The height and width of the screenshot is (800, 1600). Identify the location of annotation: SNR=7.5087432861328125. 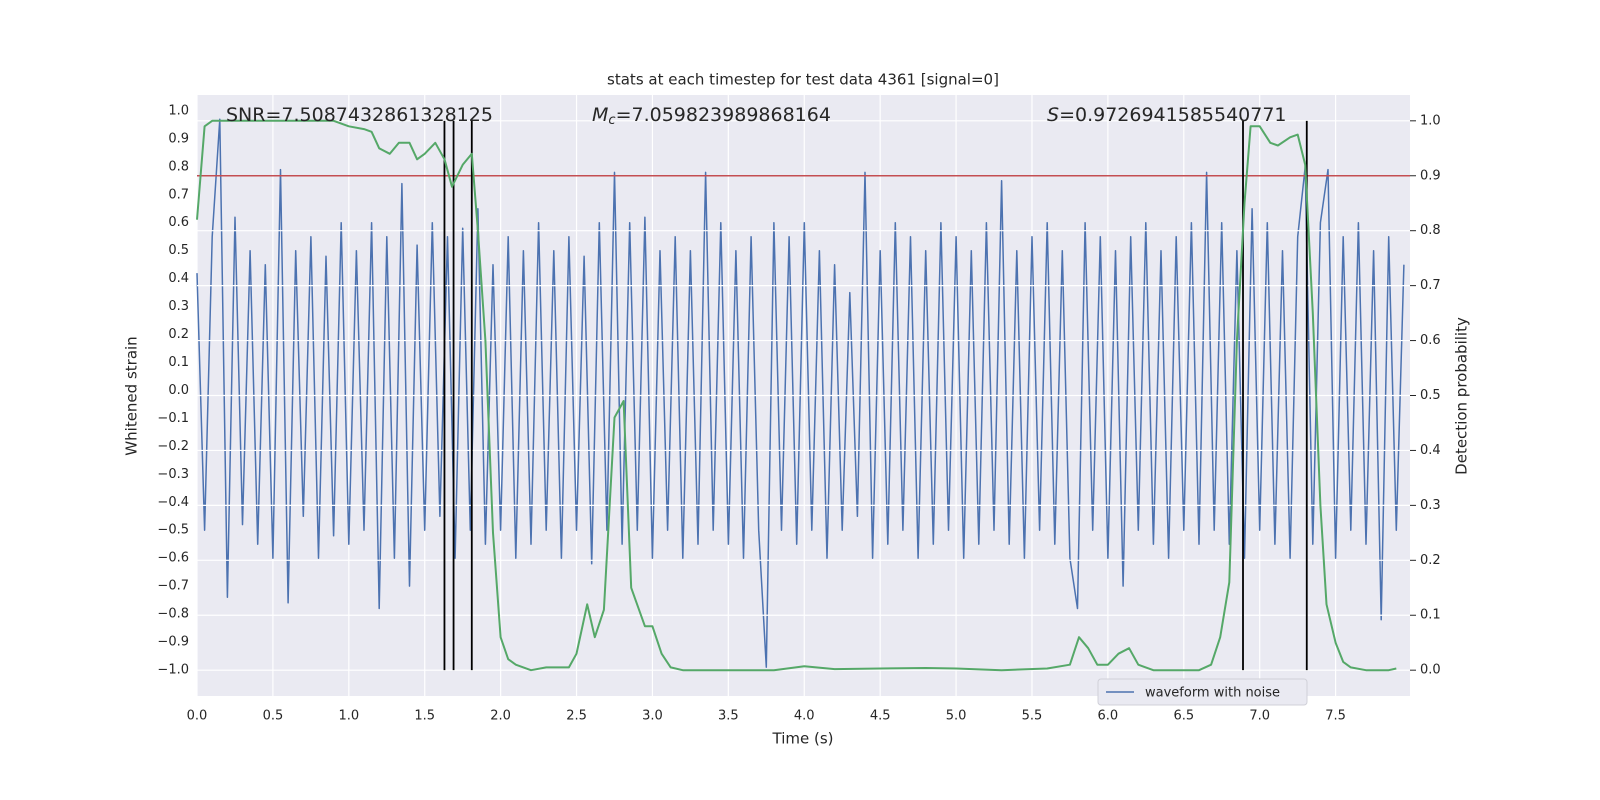
(359, 115).